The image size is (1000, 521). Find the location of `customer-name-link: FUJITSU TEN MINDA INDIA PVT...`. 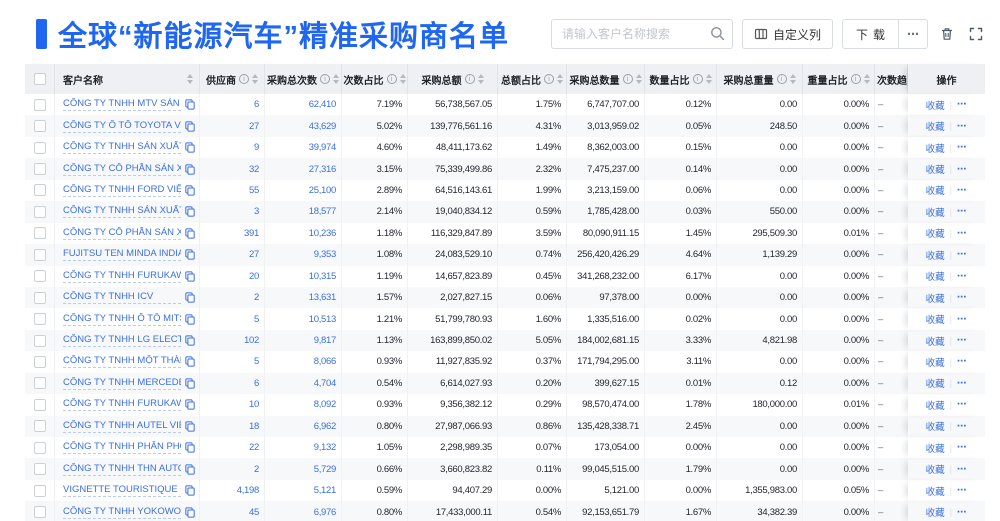

customer-name-link: FUJITSU TEN MINDA INDIA PVT... is located at coordinates (122, 255).